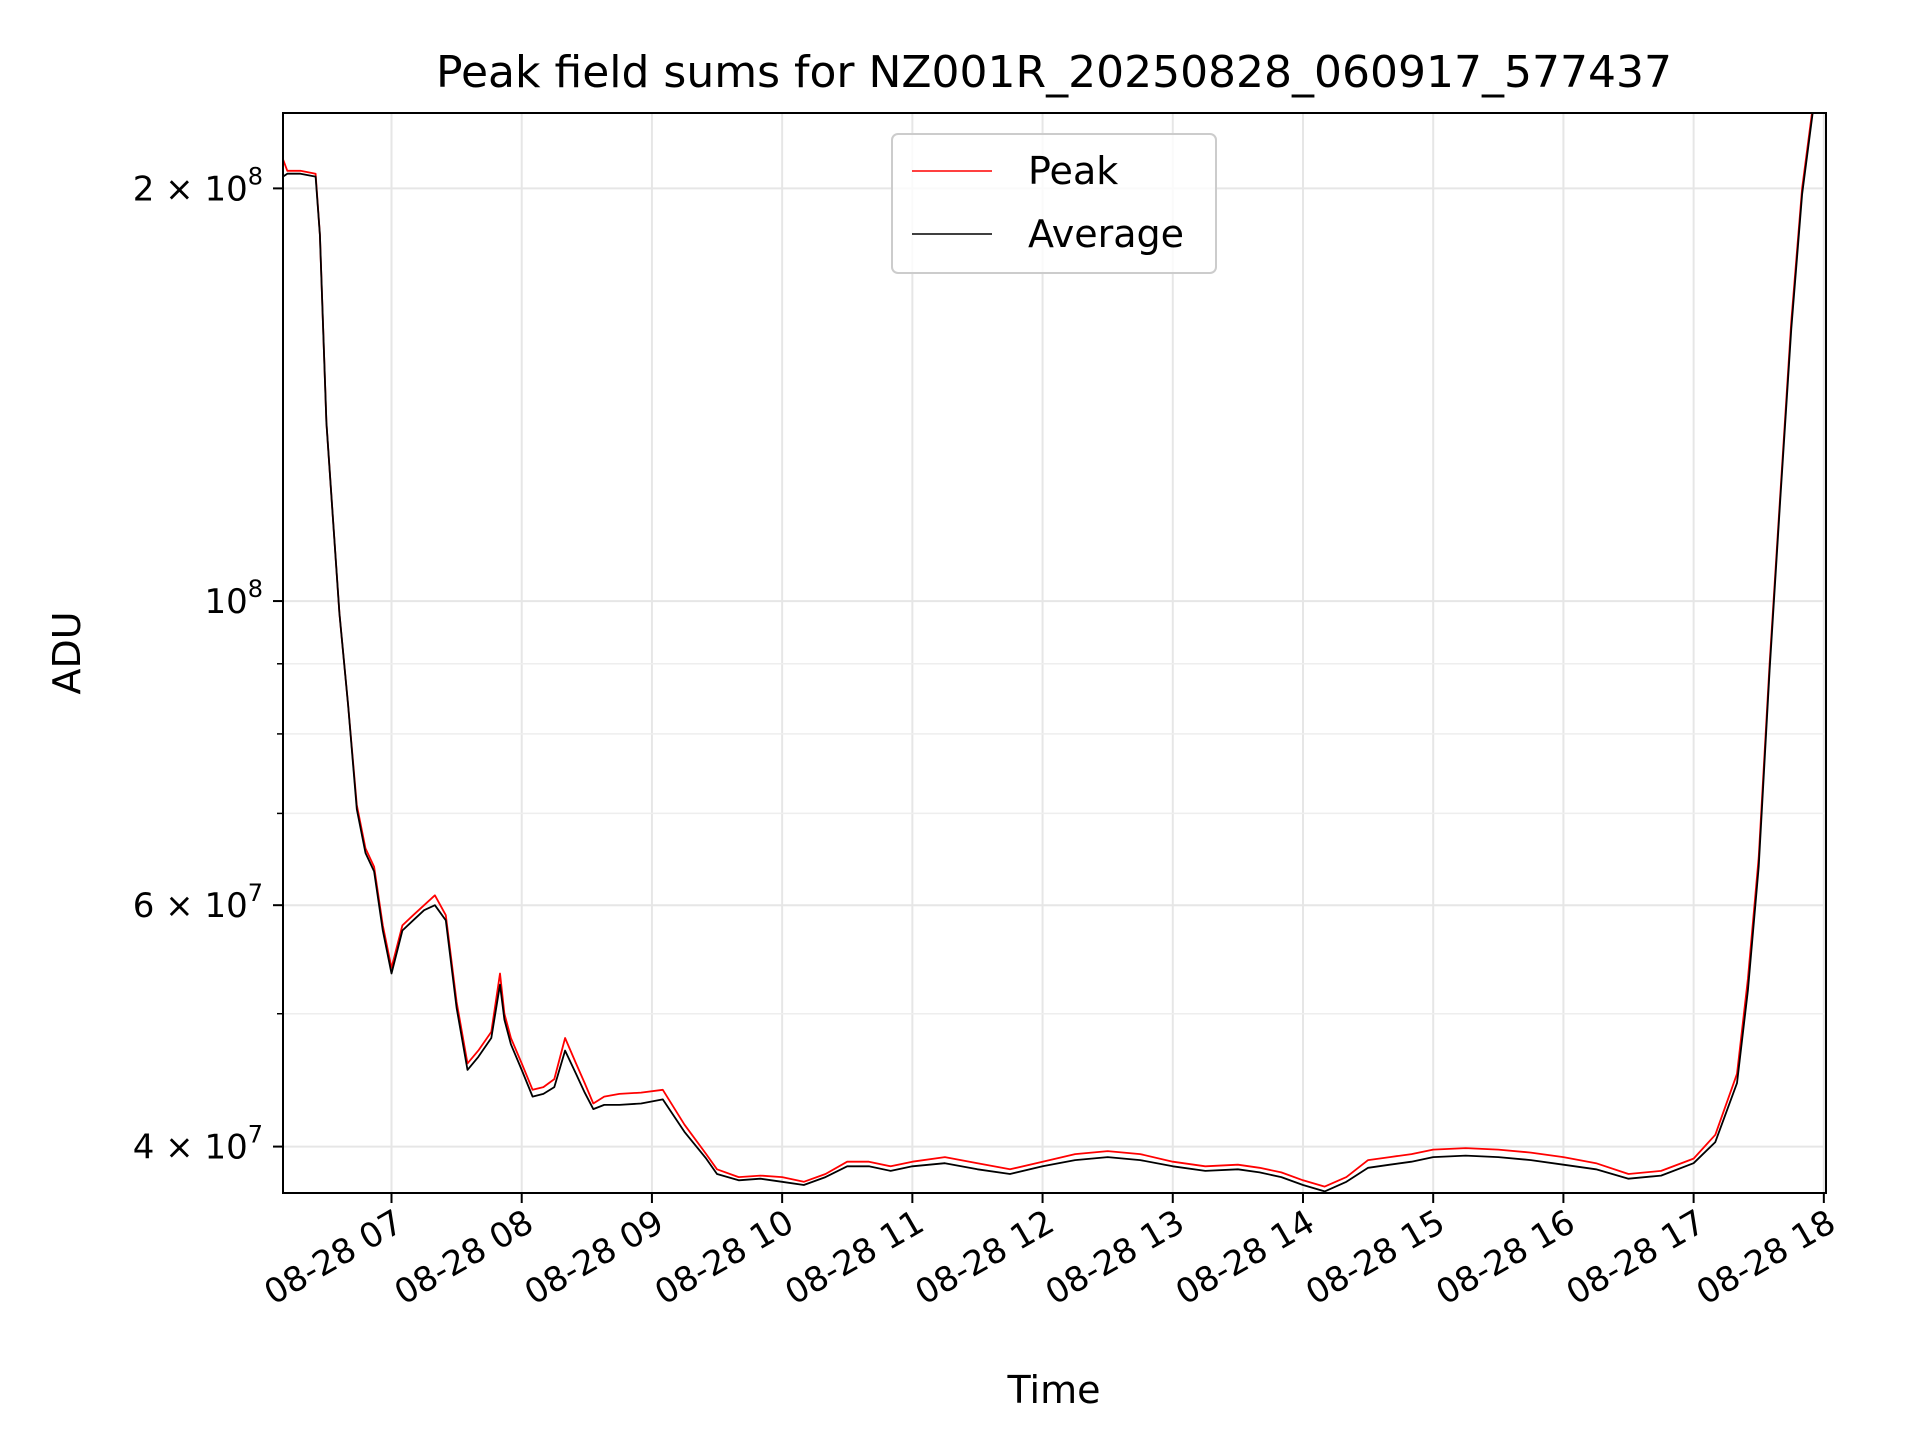  I want to click on y-axis-label: ADU, so click(67, 652).